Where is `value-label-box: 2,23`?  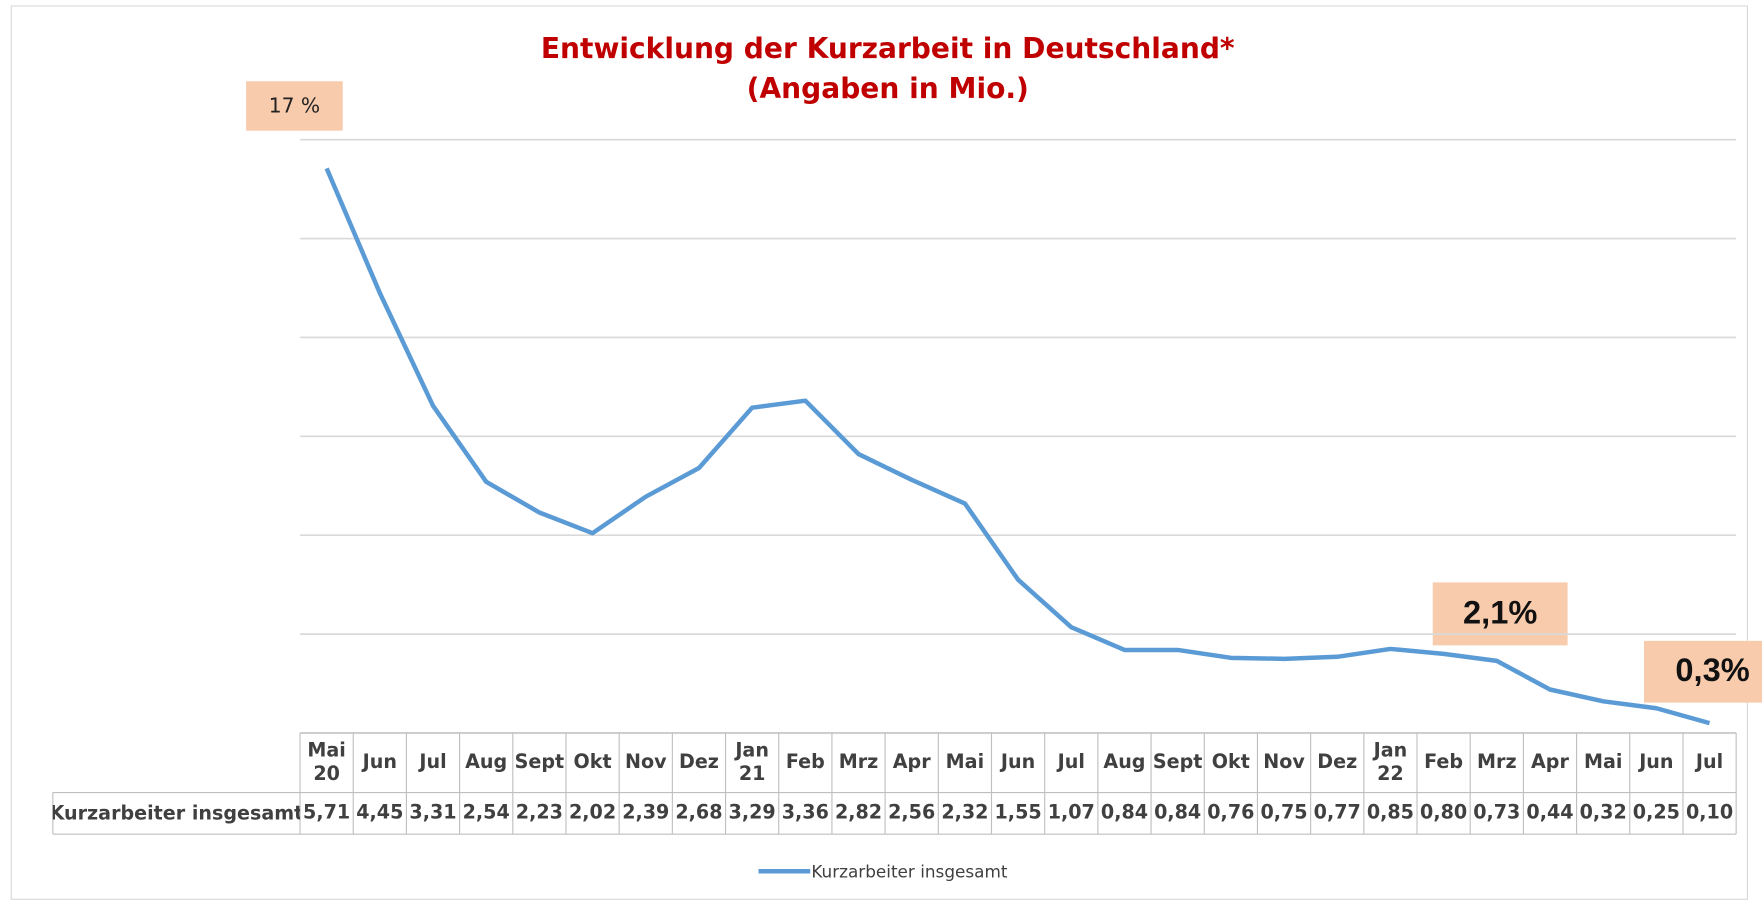 value-label-box: 2,23 is located at coordinates (539, 813).